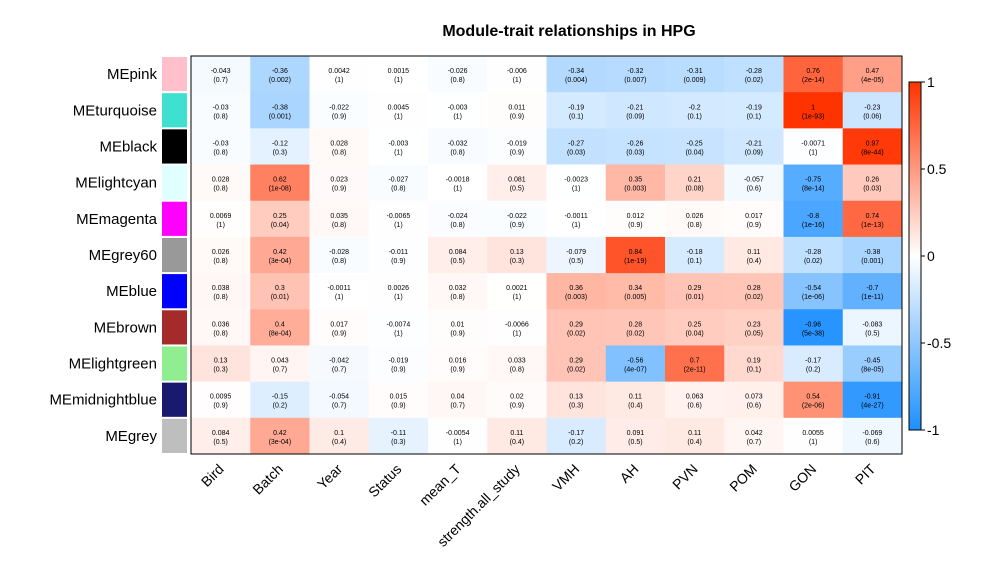  What do you see at coordinates (174, 435) in the screenshot?
I see `module-swatch-MEgrey` at bounding box center [174, 435].